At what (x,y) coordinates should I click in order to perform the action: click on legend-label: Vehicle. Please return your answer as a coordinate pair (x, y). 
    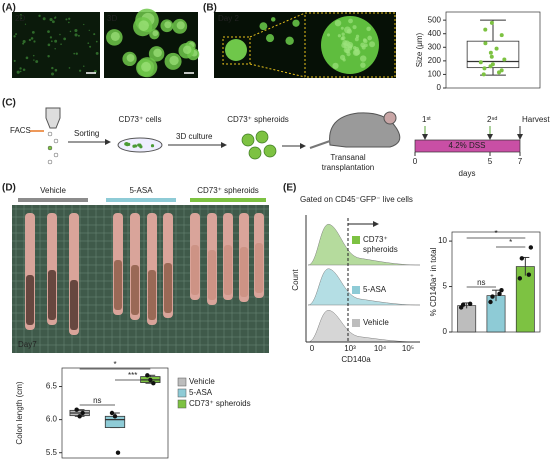
    Looking at the image, I should click on (202, 381).